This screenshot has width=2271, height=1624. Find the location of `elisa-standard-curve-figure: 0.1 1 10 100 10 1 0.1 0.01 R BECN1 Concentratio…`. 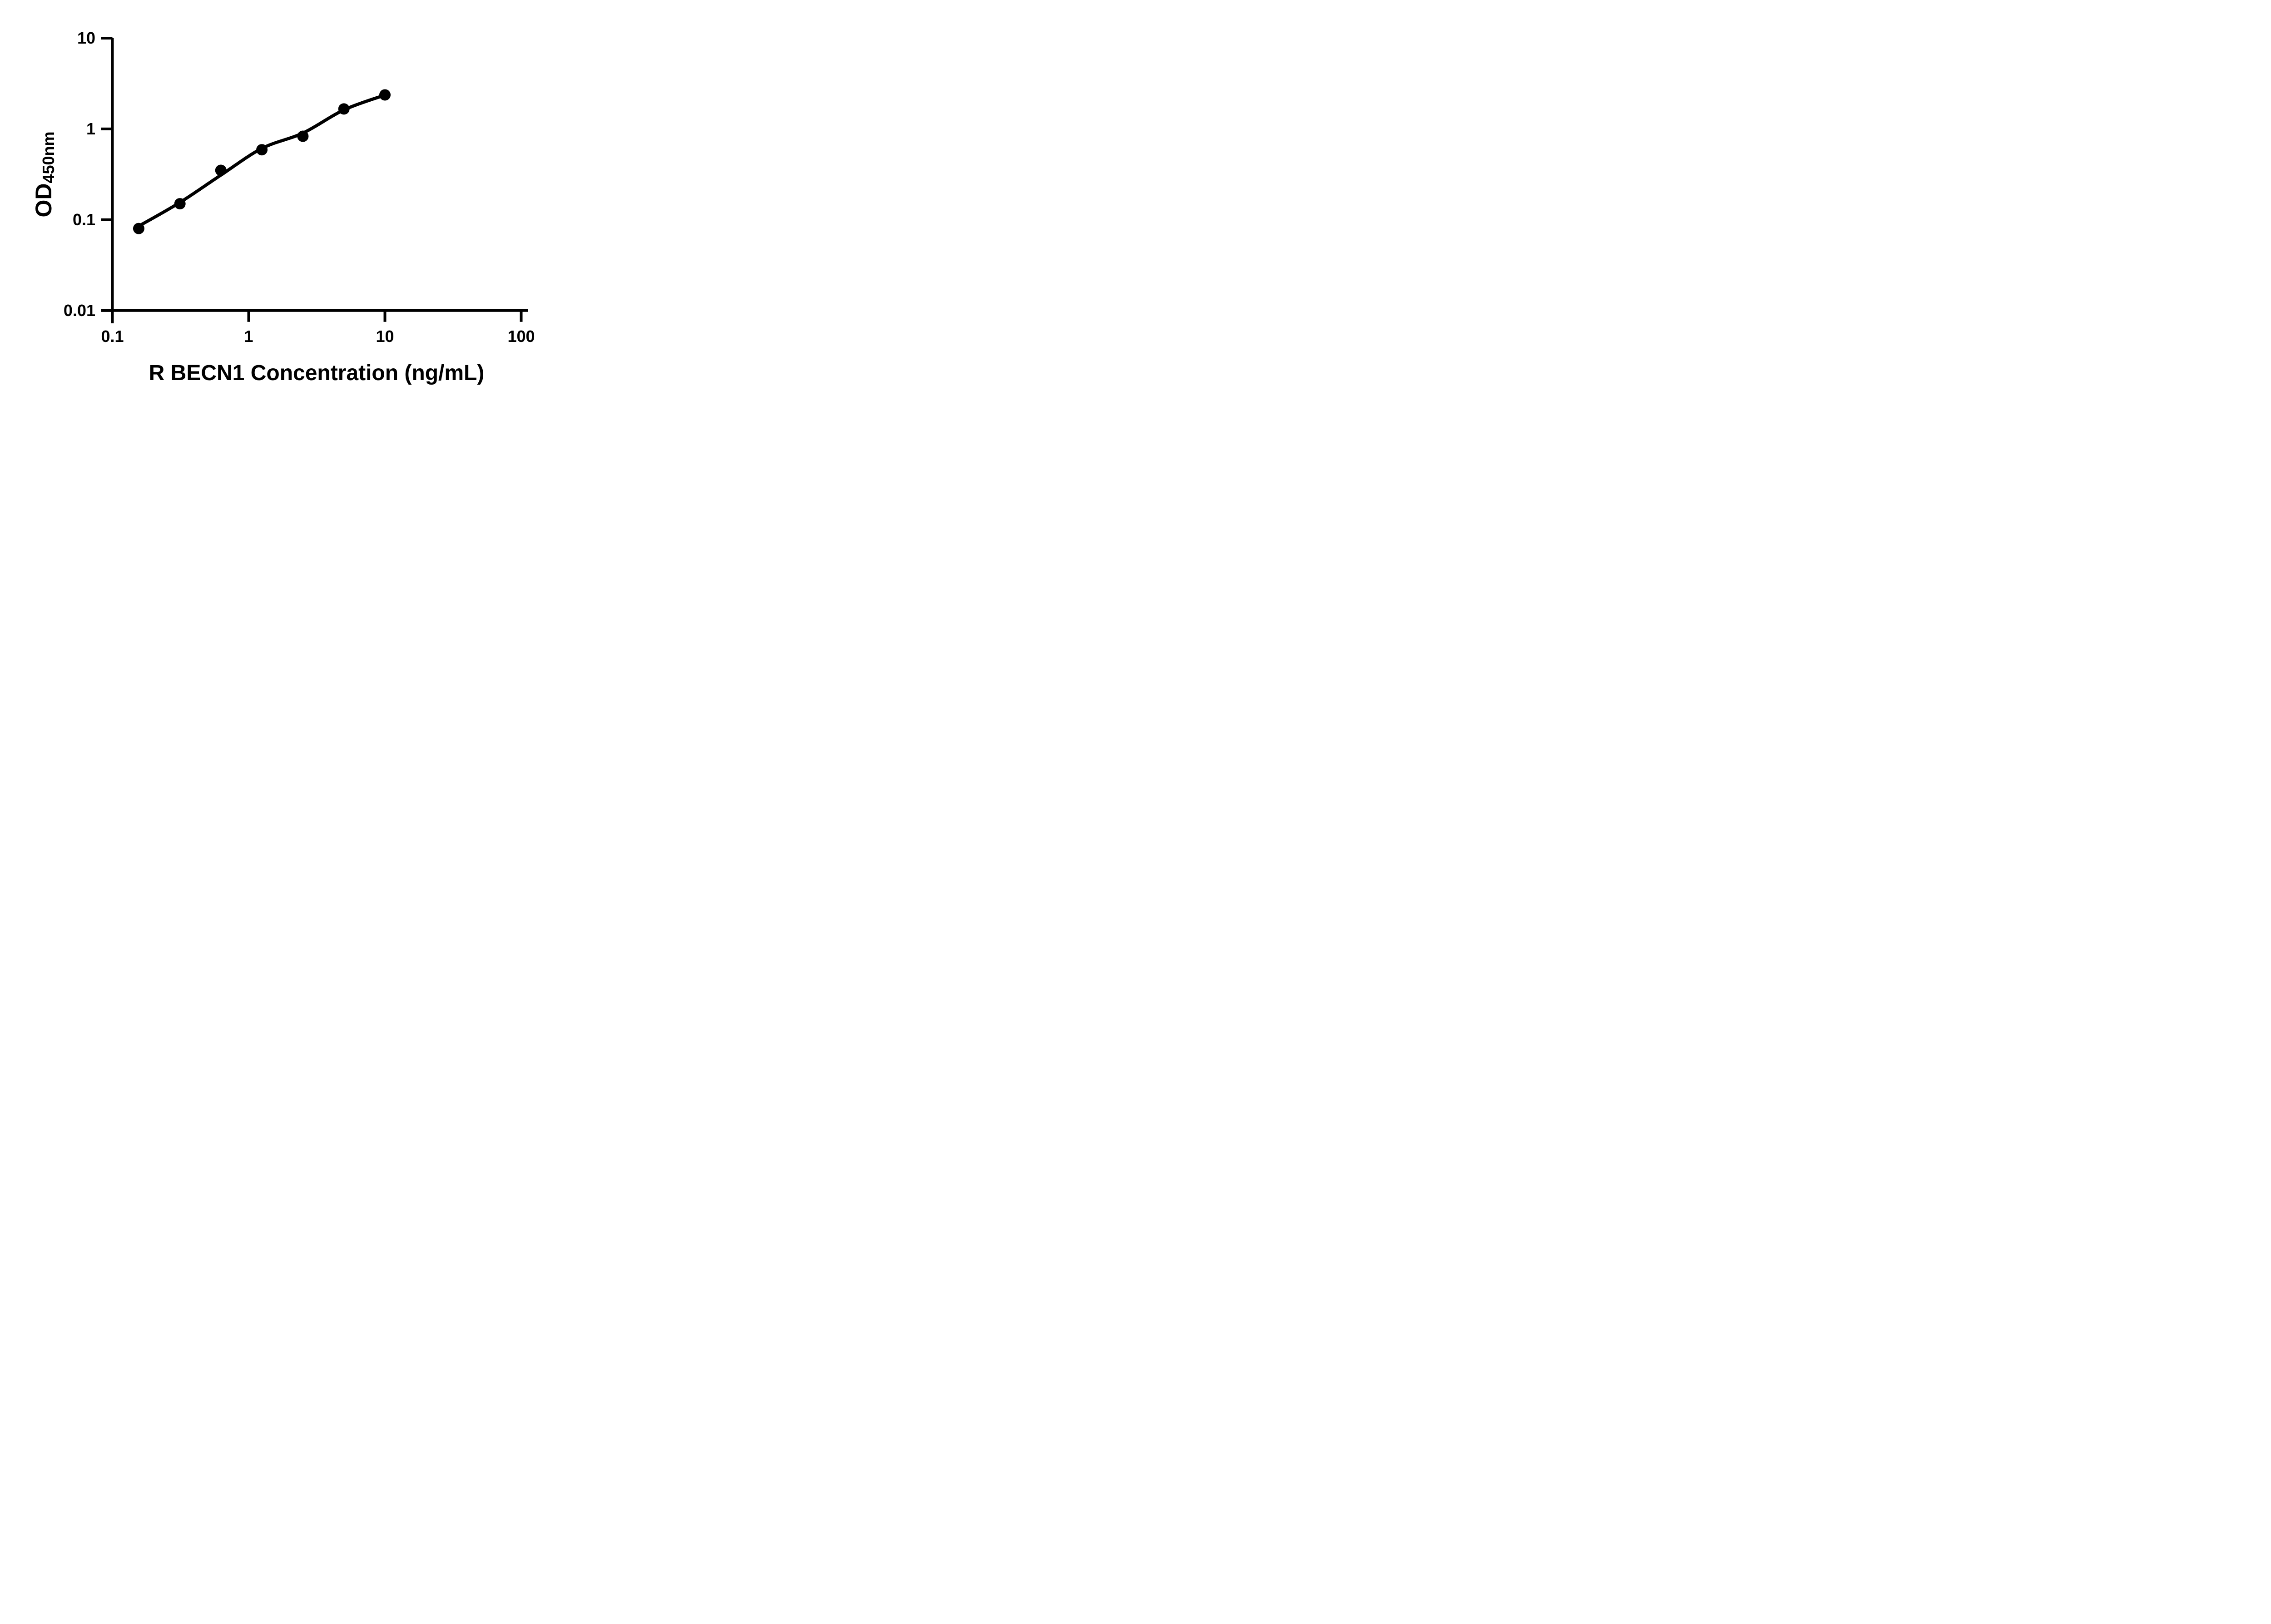

elisa-standard-curve-figure: 0.1 1 10 100 10 1 0.1 0.01 R BECN1 Concentratio… is located at coordinates (292, 203).